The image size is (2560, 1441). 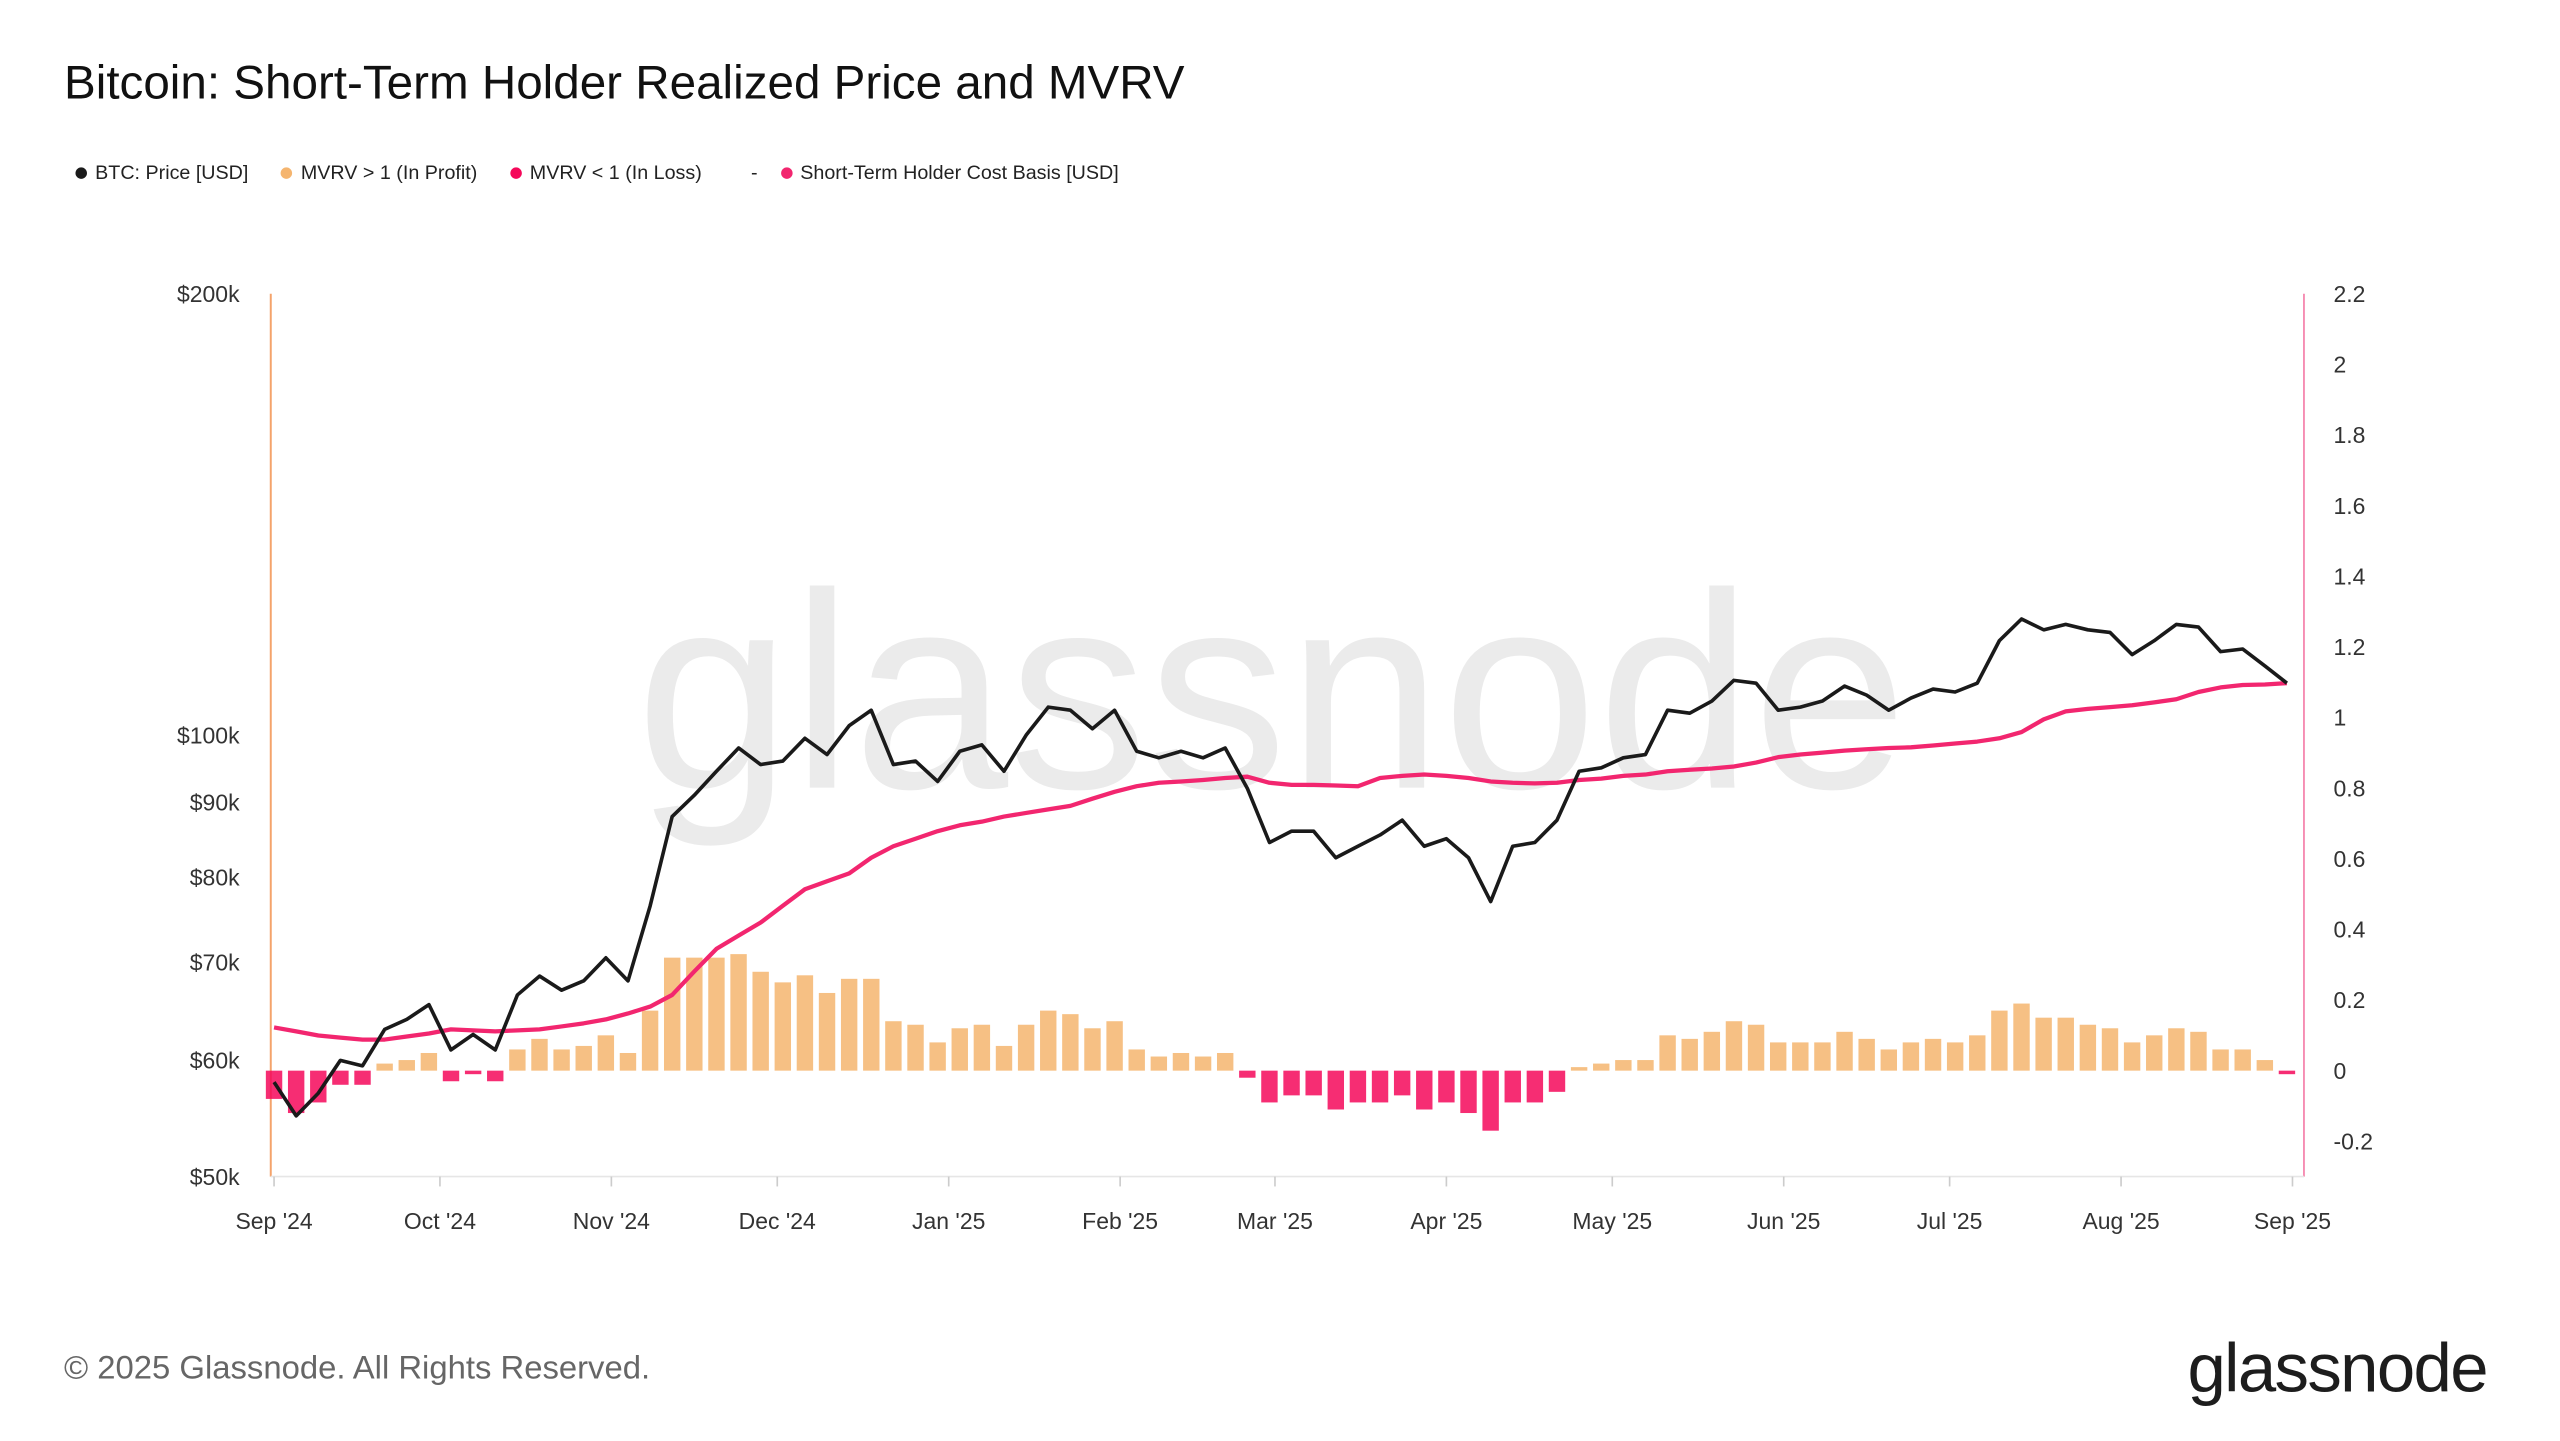 I want to click on legend-dot-icon, so click(x=786, y=172).